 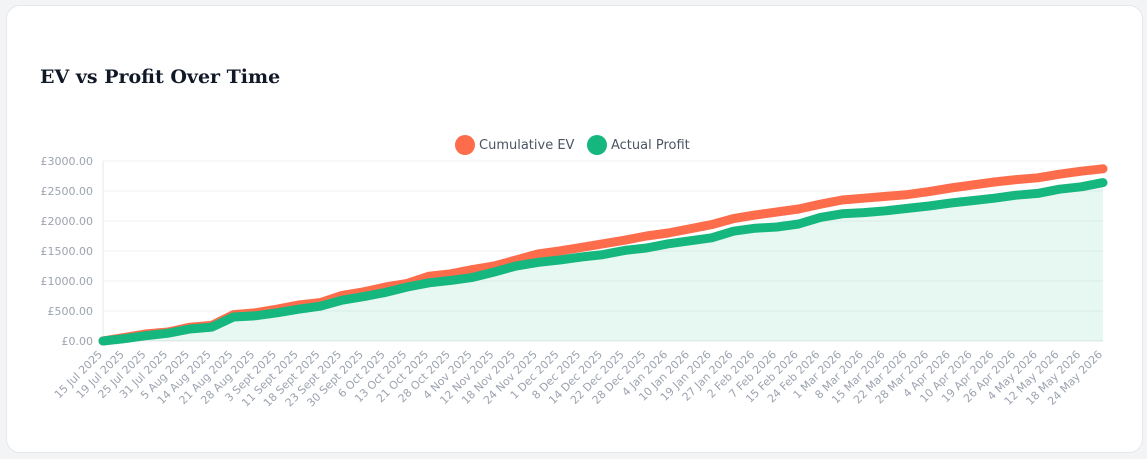 What do you see at coordinates (67, 191) in the screenshot?
I see `y-tick-label: £2500.00` at bounding box center [67, 191].